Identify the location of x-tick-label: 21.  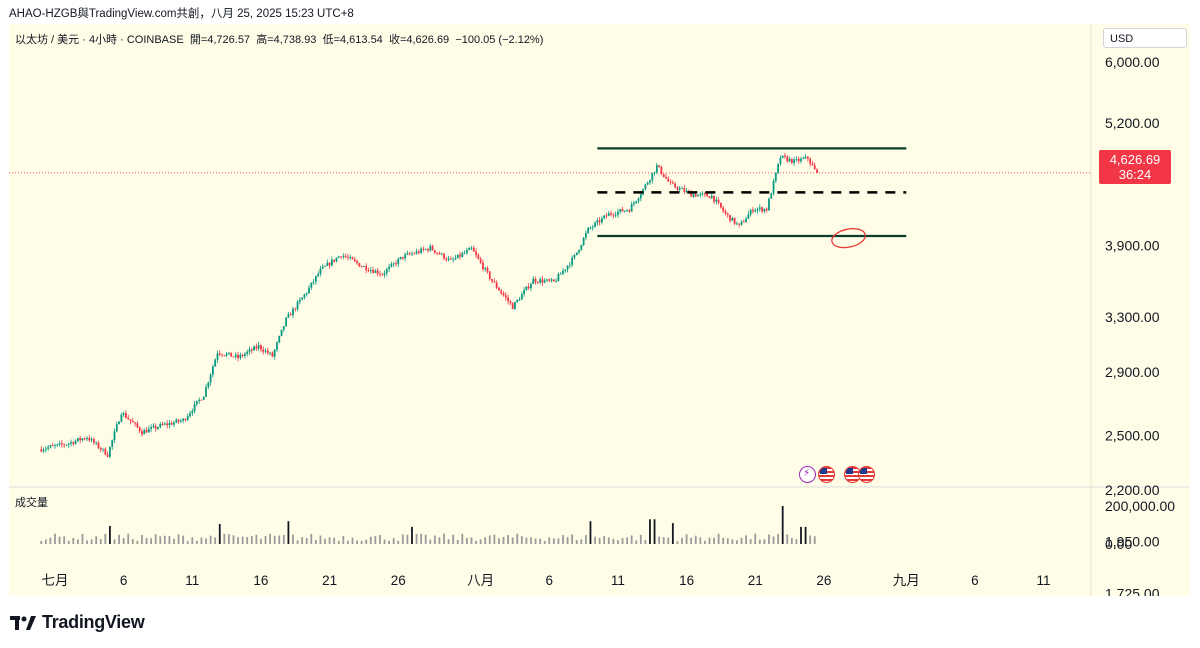
(329, 580).